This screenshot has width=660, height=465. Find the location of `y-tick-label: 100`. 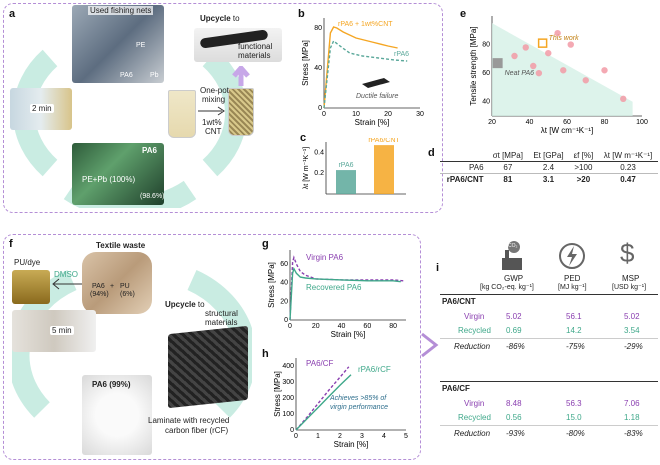

y-tick-label: 100 is located at coordinates (288, 414).